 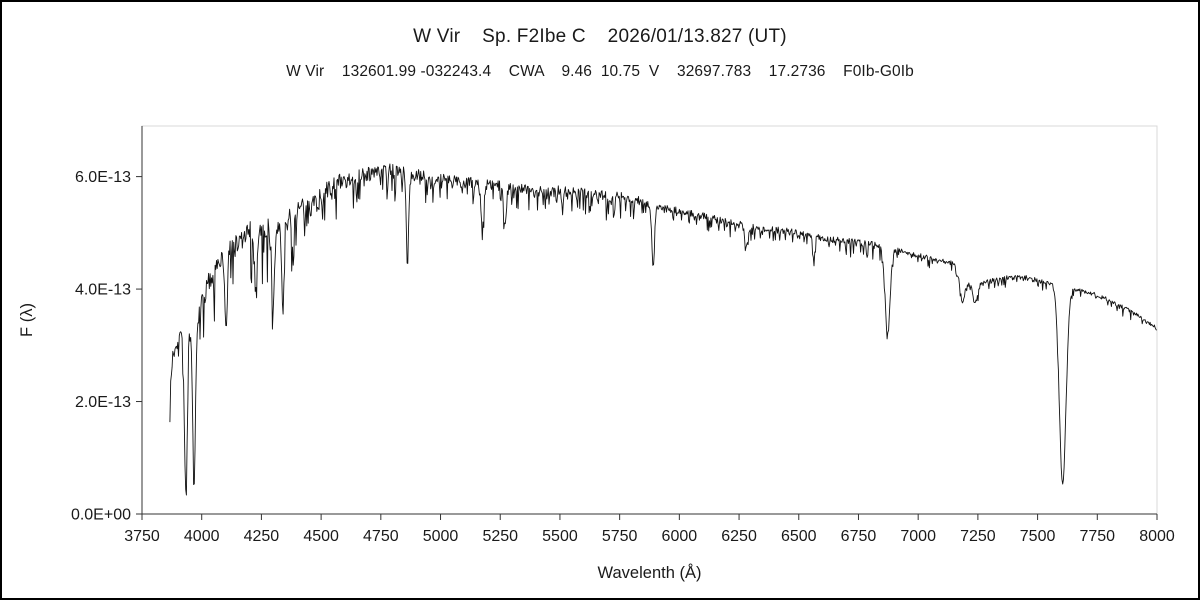 What do you see at coordinates (441, 536) in the screenshot?
I see `x-tick-label: 5000` at bounding box center [441, 536].